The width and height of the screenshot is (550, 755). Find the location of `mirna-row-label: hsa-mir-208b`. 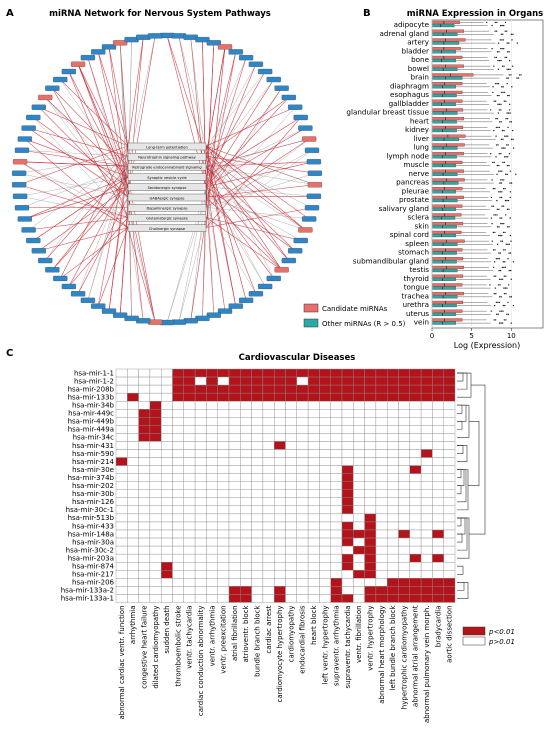

mirna-row-label: hsa-mir-208b is located at coordinates (91, 389).